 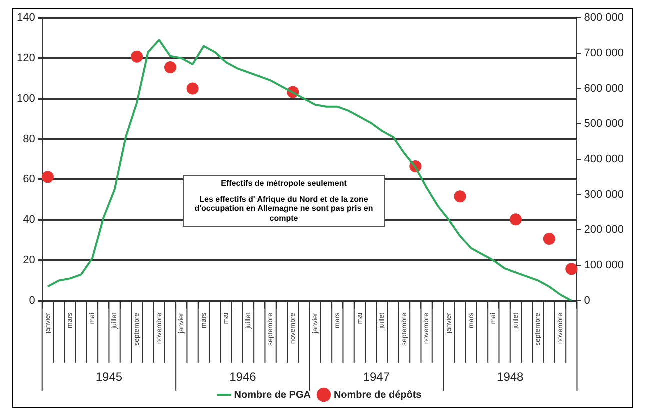 I want to click on y2-tick-label: 0, so click(x=587, y=300).